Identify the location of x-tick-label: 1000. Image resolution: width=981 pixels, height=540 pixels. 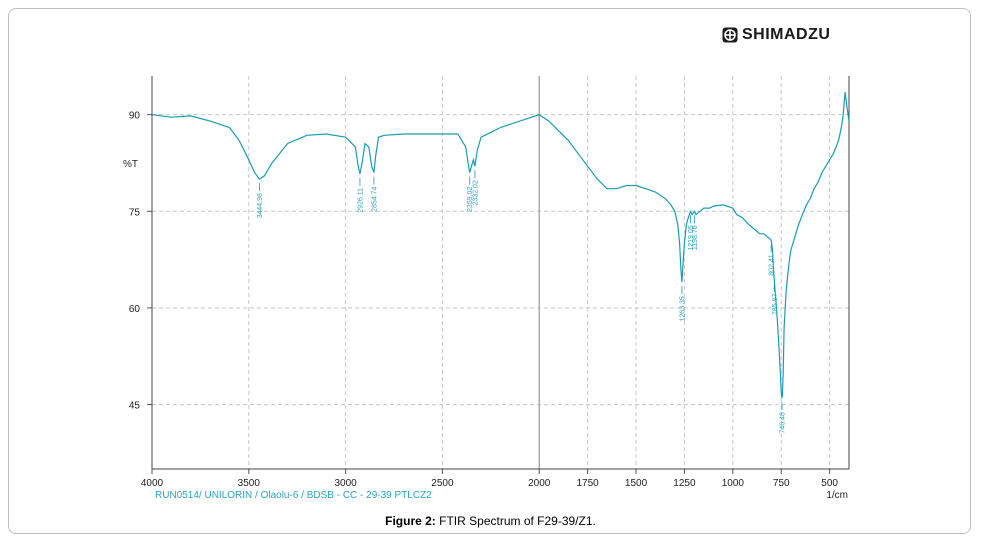
(733, 483).